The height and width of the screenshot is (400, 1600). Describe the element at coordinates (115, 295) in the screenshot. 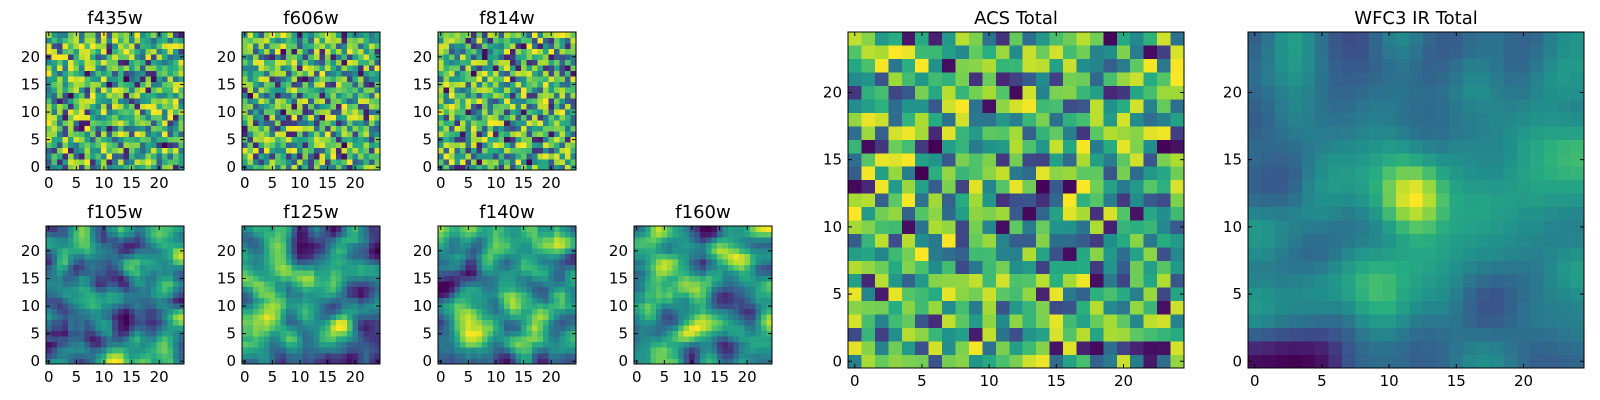

I see `axes-frame` at that location.